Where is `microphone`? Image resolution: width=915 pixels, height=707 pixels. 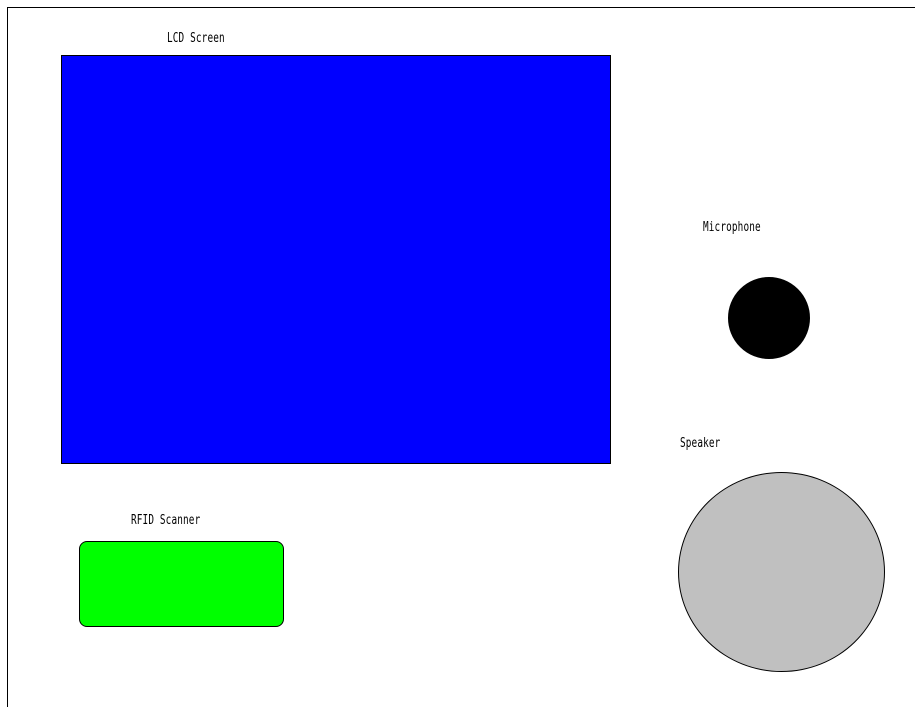 microphone is located at coordinates (769, 318).